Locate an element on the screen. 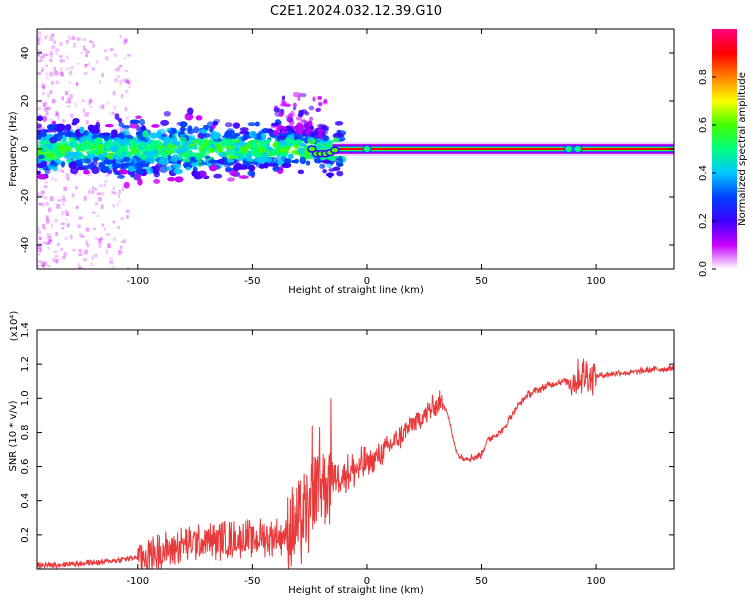 The width and height of the screenshot is (750, 600). snr-y-multiplier: (x10⁴) is located at coordinates (14, 326).